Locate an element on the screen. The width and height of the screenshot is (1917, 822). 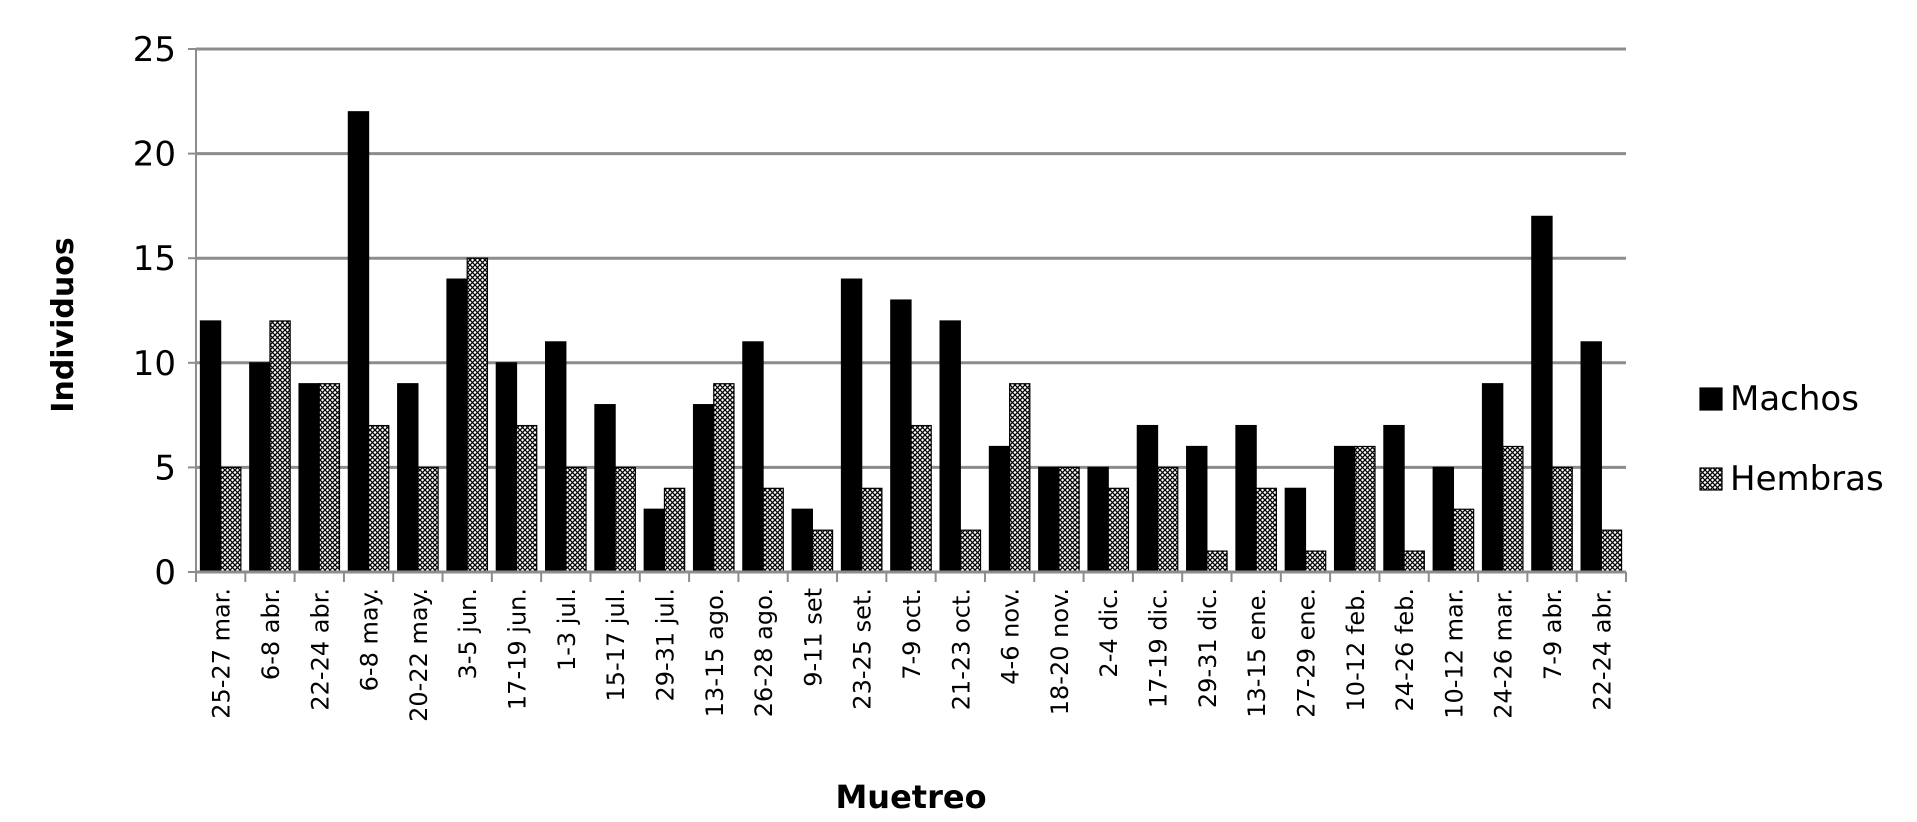
x-tick-label: 13-15 ago. is located at coordinates (715, 652).